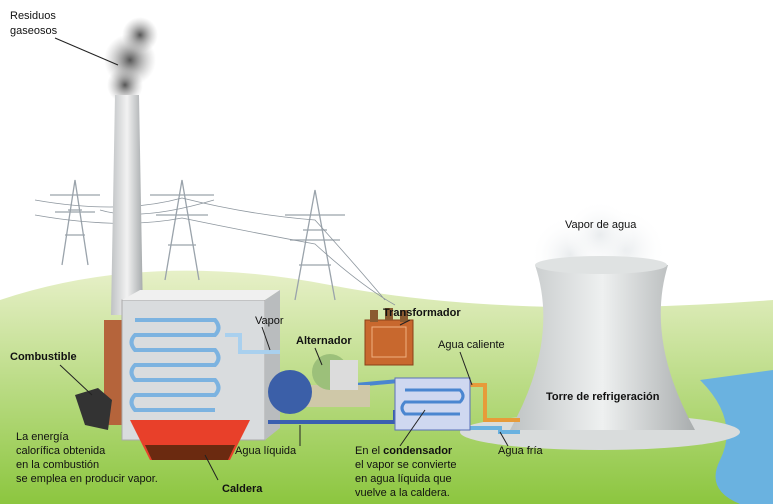 This screenshot has height=504, width=773. I want to click on label: En el condensador, so click(404, 451).